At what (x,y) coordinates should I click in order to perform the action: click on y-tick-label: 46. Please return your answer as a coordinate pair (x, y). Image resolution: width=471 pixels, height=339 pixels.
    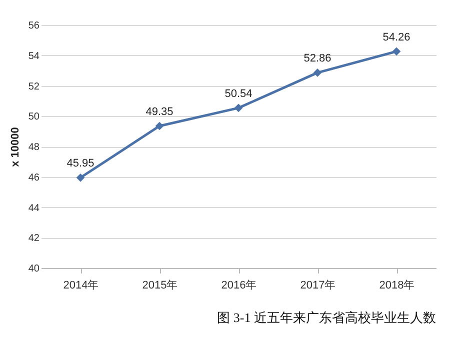
    Looking at the image, I should click on (34, 178).